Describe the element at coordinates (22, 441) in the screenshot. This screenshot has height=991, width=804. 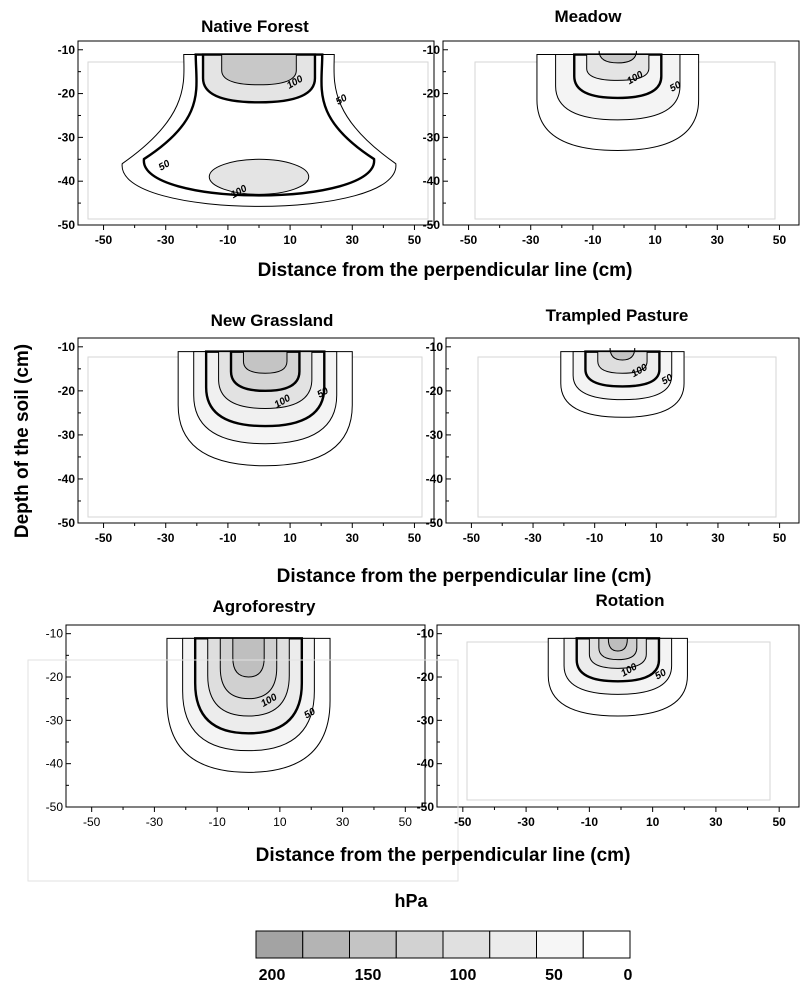
I see `y-axis-title: Depth of the soil (cm)` at that location.